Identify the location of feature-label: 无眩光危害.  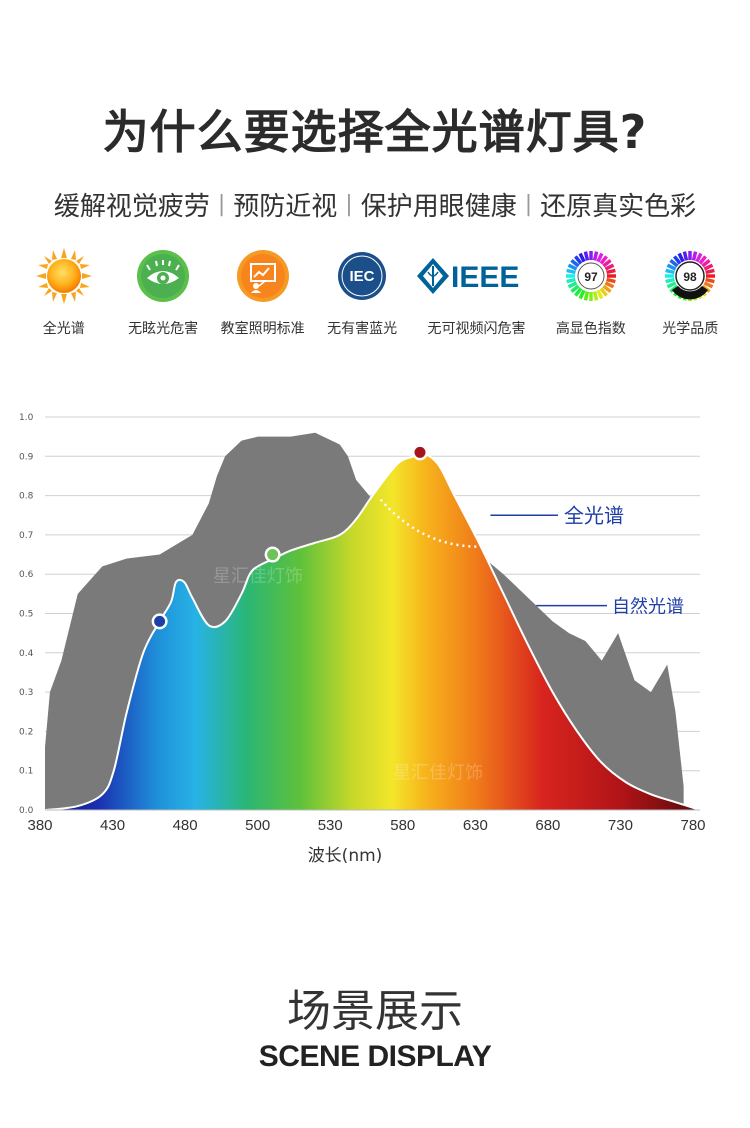
(163, 329).